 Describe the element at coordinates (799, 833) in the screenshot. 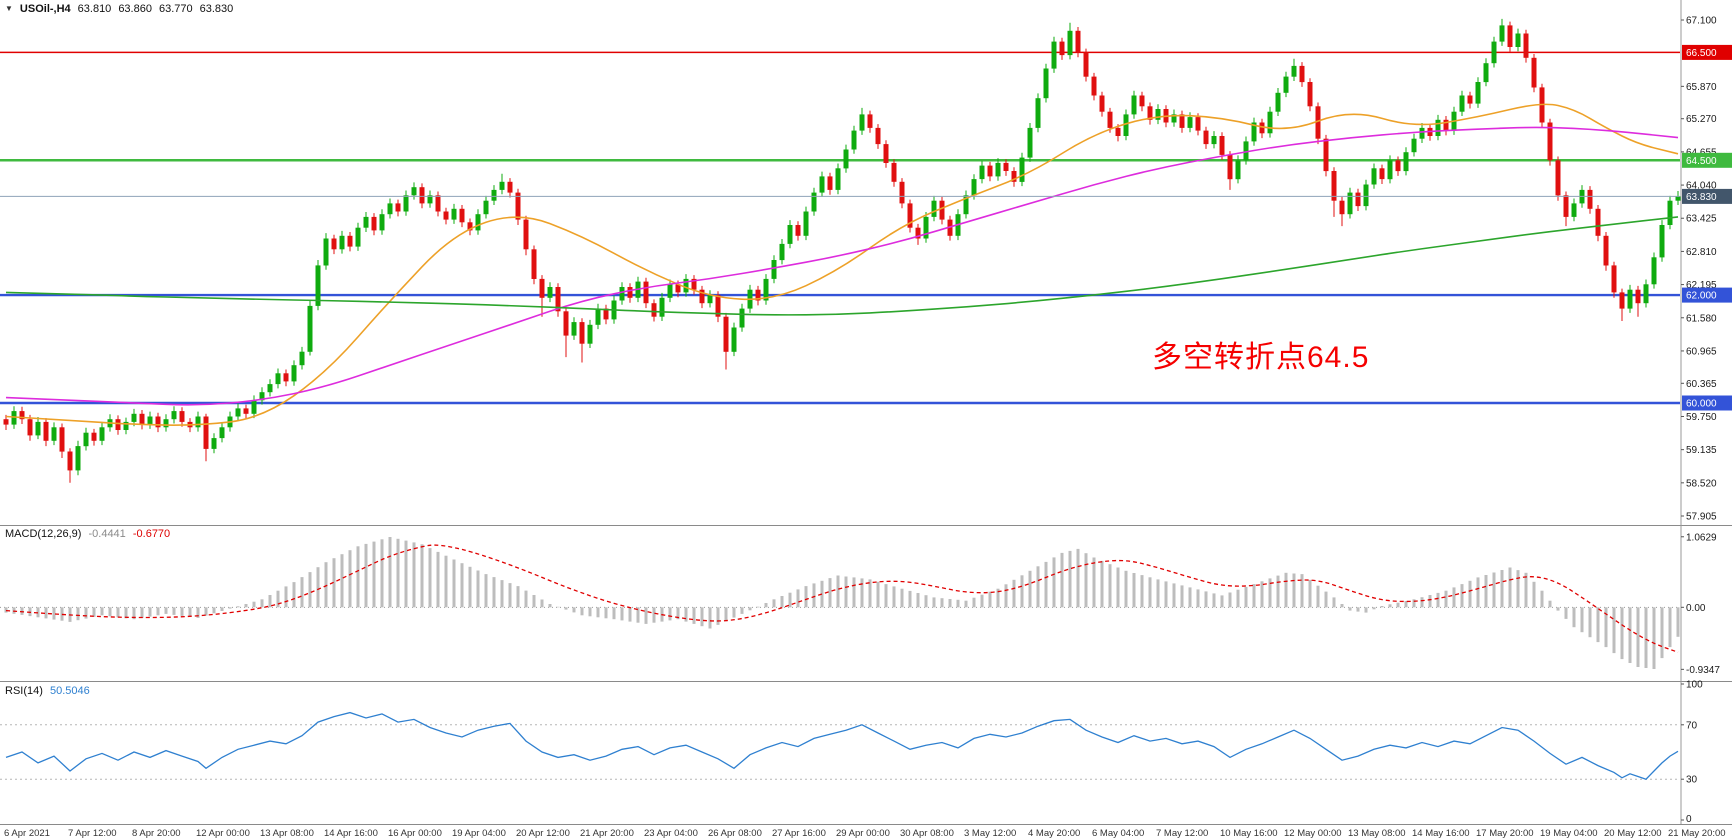

I see `svg-text: 27 Apr 16:00` at that location.